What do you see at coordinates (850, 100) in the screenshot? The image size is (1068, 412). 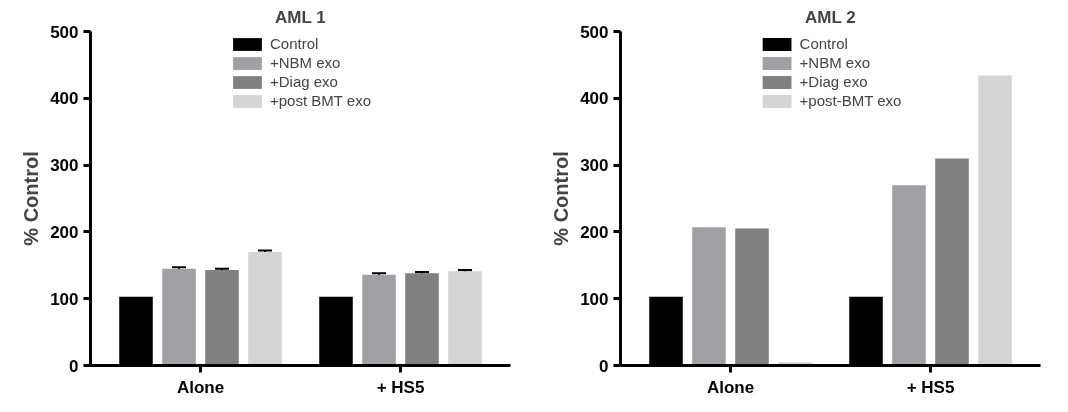 I see `legend-label: +post-BMT exo` at bounding box center [850, 100].